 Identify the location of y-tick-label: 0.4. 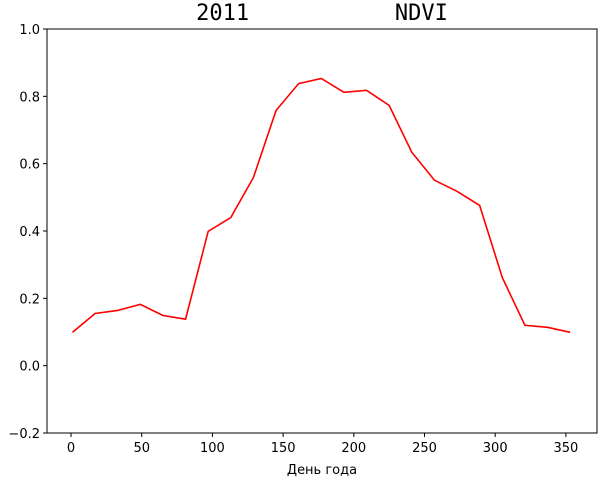
(29, 232).